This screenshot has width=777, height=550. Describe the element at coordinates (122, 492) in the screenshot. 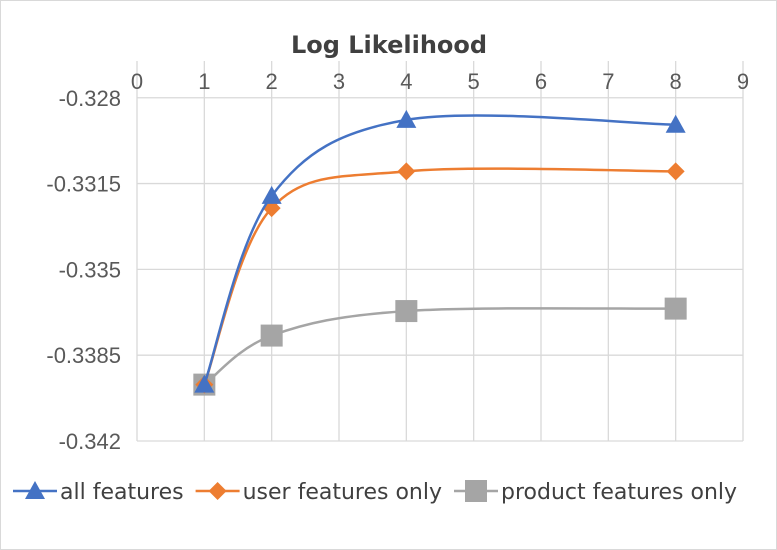

I see `legend-label-all-features: all features` at that location.